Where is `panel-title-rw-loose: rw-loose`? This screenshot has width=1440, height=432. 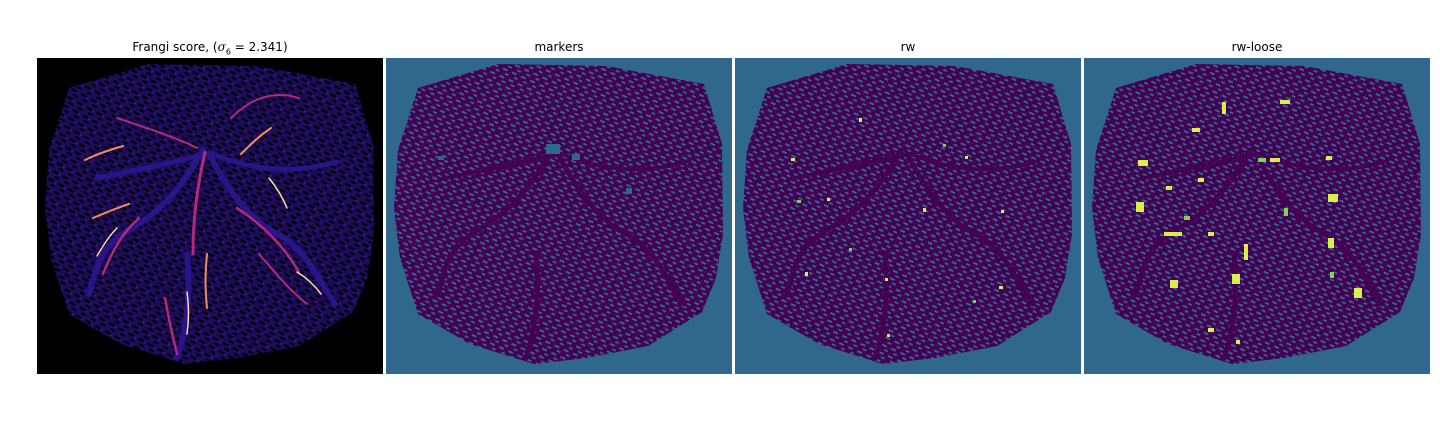 panel-title-rw-loose: rw-loose is located at coordinates (1257, 47).